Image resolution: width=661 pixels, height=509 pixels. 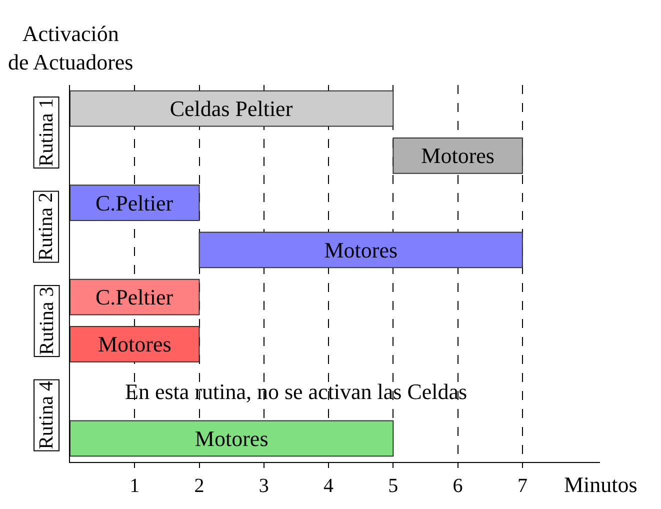 What do you see at coordinates (46, 226) in the screenshot?
I see `text: Rutina 2` at bounding box center [46, 226].